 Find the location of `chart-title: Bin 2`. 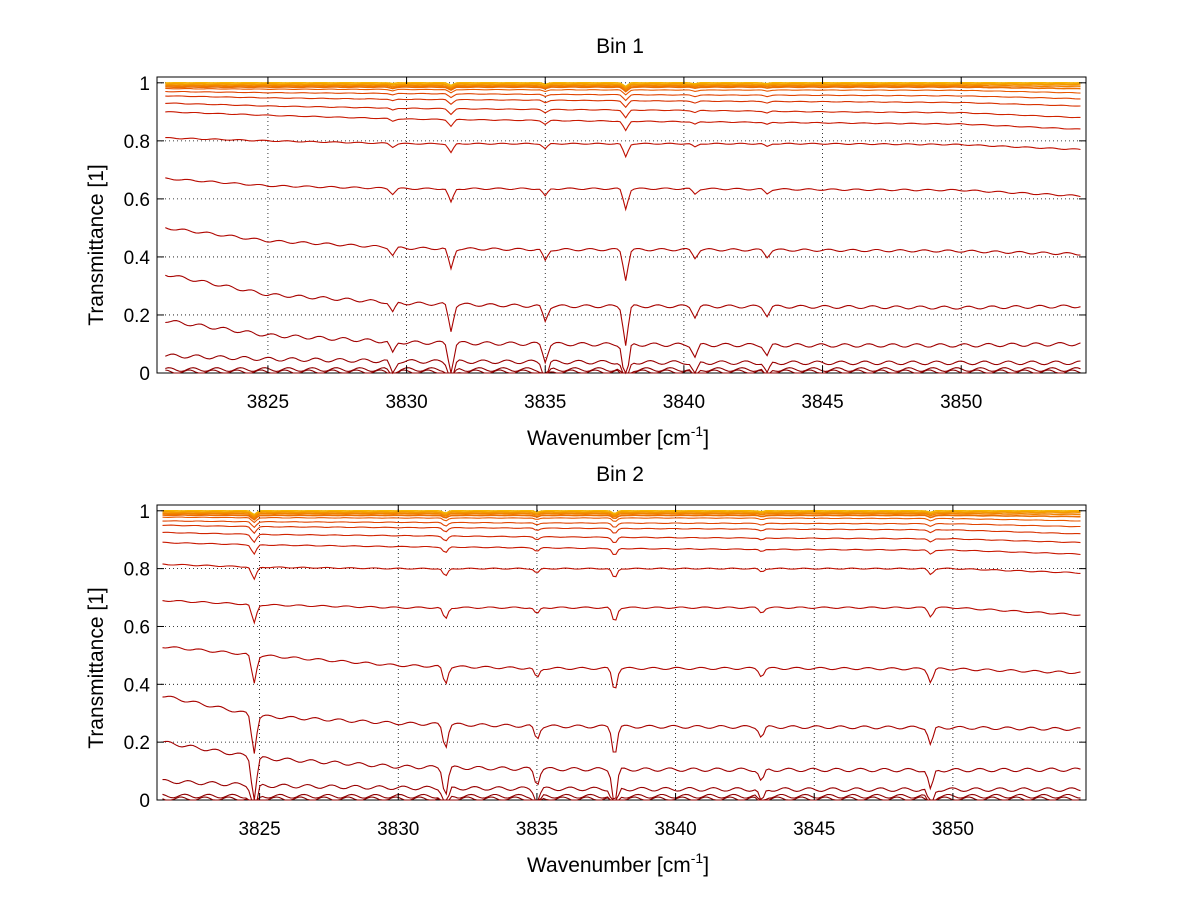

chart-title: Bin 2 is located at coordinates (620, 474).